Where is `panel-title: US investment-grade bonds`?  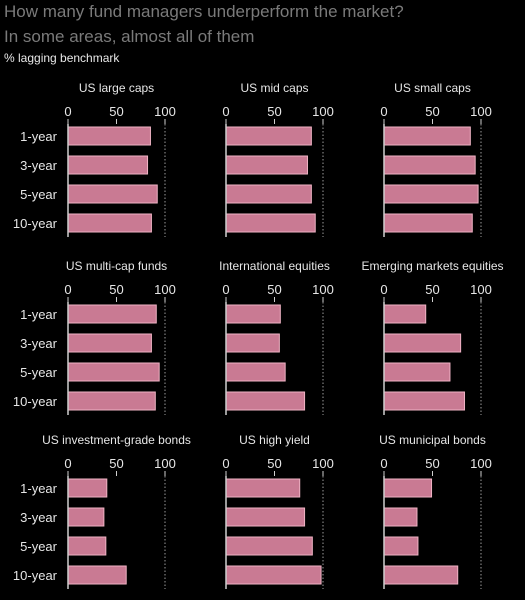
panel-title: US investment-grade bonds is located at coordinates (116, 440).